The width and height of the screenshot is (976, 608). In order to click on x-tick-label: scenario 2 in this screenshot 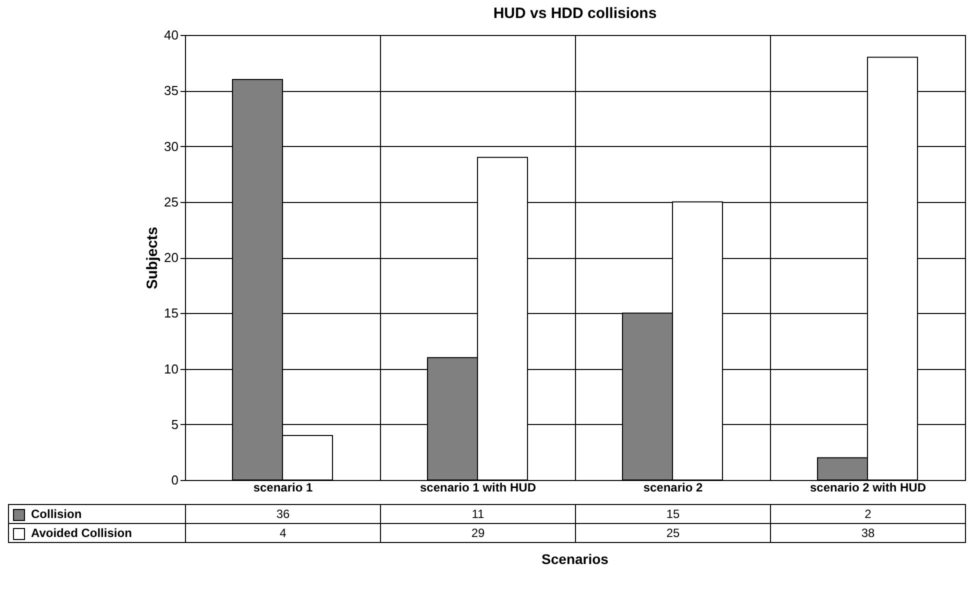, I will do `click(673, 487)`.